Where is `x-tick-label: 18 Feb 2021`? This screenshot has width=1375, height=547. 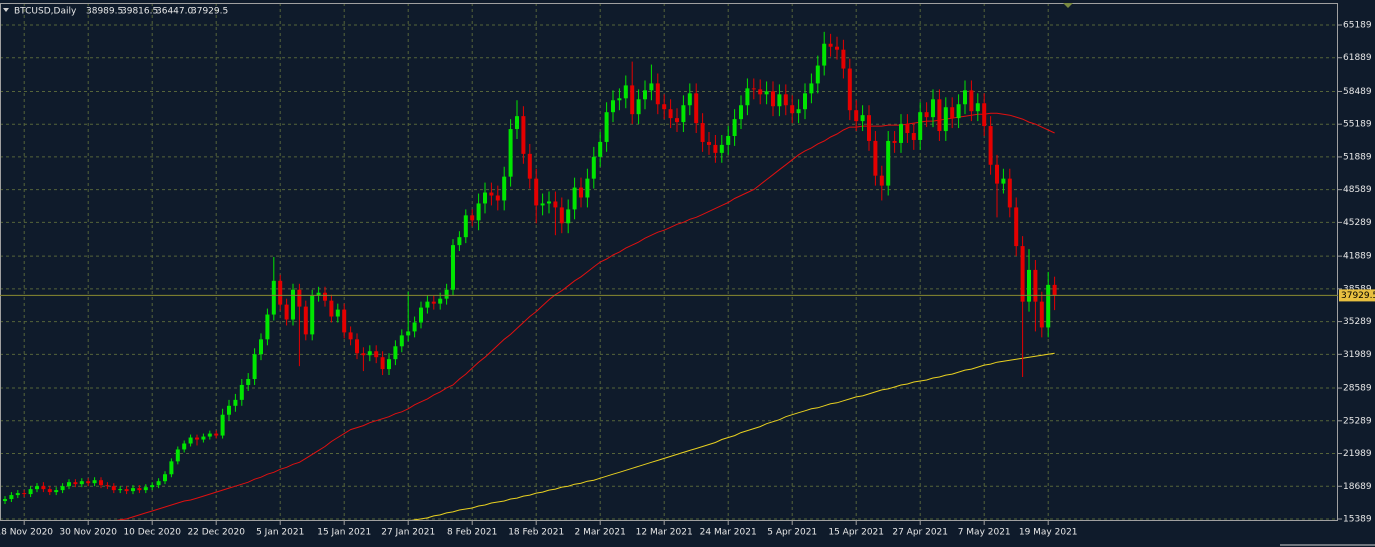
x-tick-label: 18 Feb 2021 is located at coordinates (536, 533).